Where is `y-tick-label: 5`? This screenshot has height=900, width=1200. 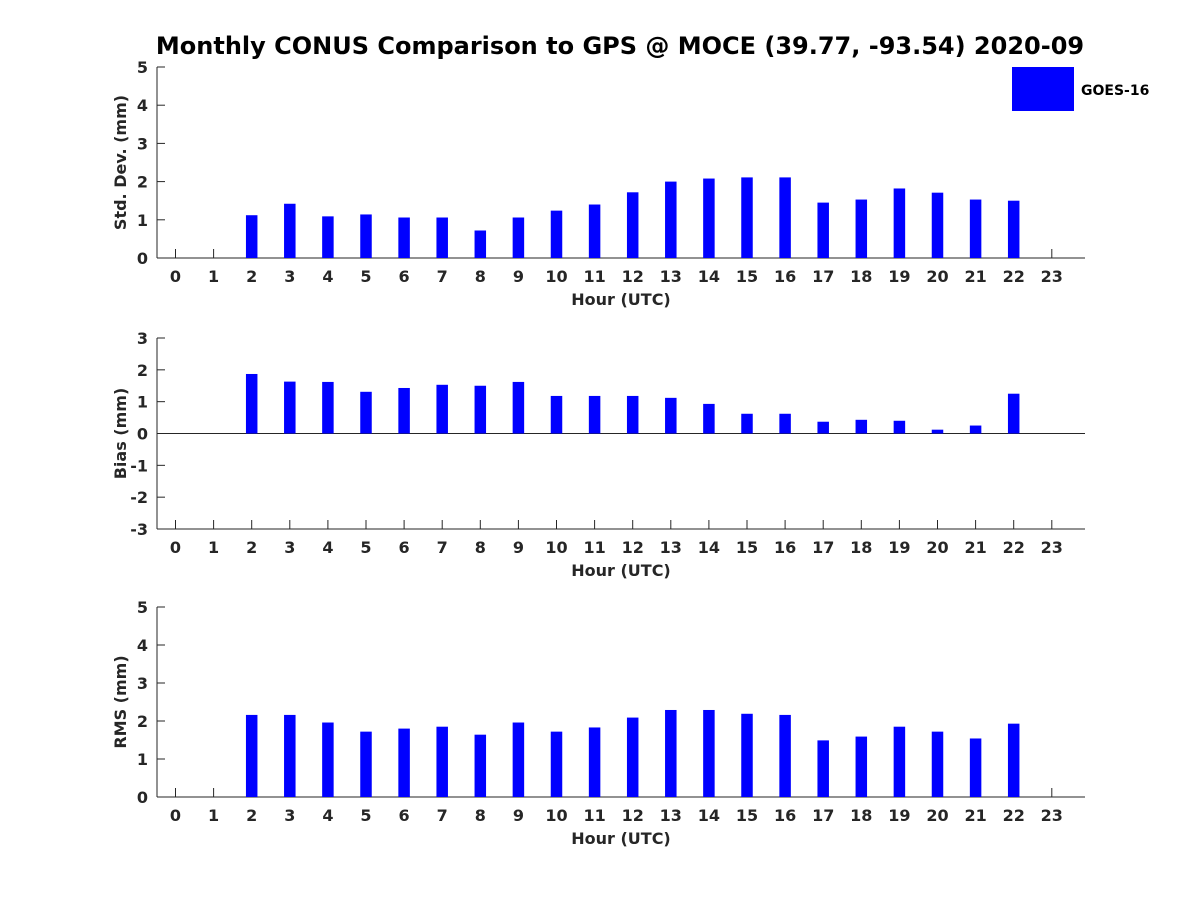 y-tick-label: 5 is located at coordinates (142, 67).